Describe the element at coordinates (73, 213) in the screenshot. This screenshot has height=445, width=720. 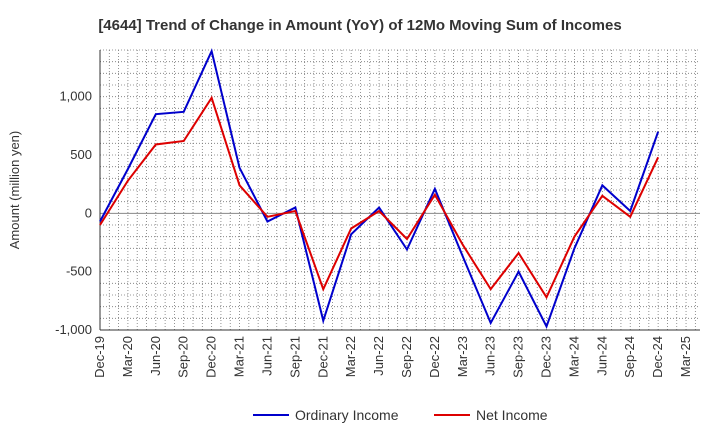
I see `y-axis-ticks: -1,000 -500 0 500 1,000` at that location.